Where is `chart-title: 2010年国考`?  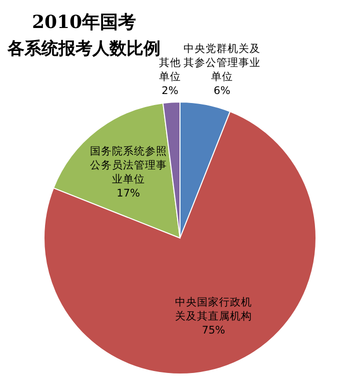
chart-title: 2010年国考 is located at coordinates (84, 22).